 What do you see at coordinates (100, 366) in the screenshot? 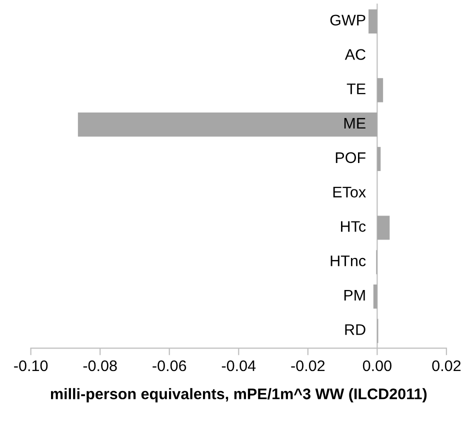
I see `x-tick-label: -0.08` at bounding box center [100, 366].